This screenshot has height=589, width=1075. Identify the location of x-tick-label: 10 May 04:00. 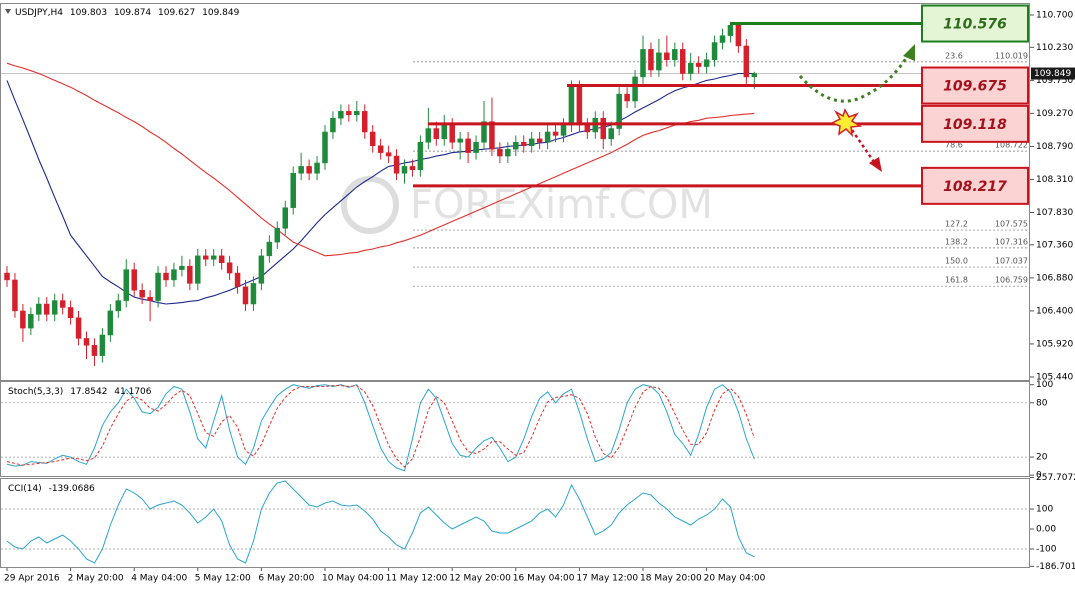
(353, 579).